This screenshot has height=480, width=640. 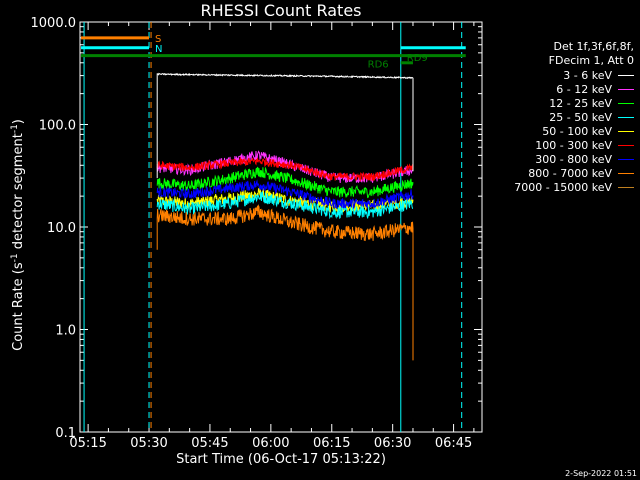 I want to click on legend-entry: 6 - 12 keV, so click(x=558, y=89).